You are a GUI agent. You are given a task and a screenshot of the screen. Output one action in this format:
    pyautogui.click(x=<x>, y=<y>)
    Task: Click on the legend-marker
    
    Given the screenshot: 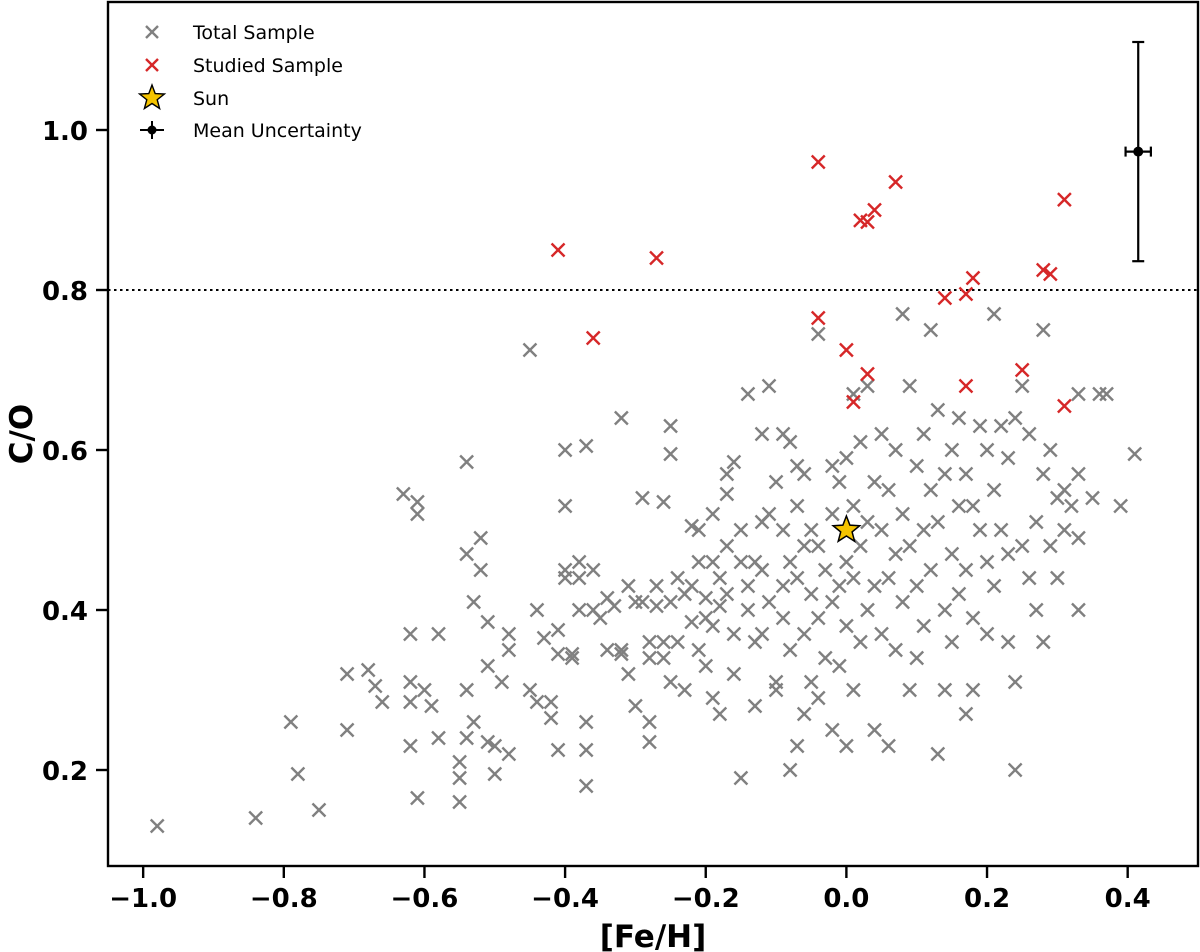 What is the action you would take?
    pyautogui.click(x=152, y=130)
    